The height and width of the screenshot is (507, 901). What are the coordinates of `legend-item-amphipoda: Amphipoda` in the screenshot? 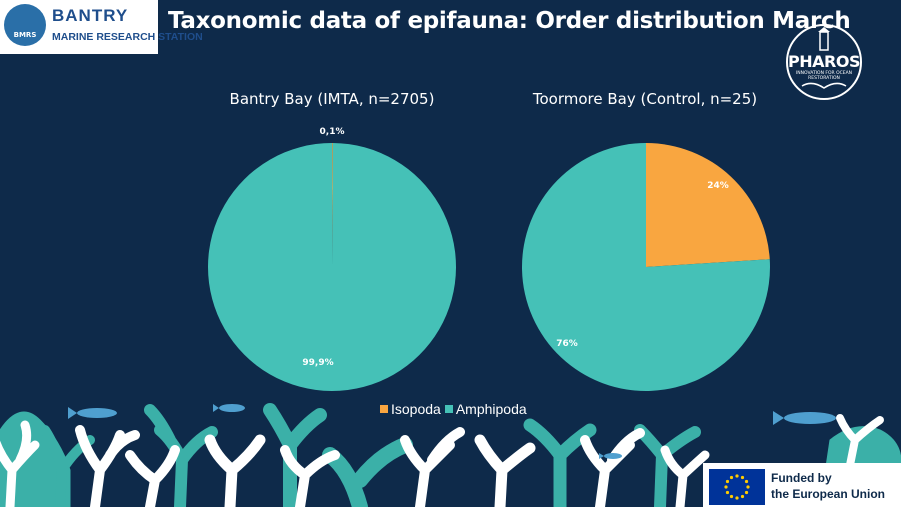 It's located at (485, 409).